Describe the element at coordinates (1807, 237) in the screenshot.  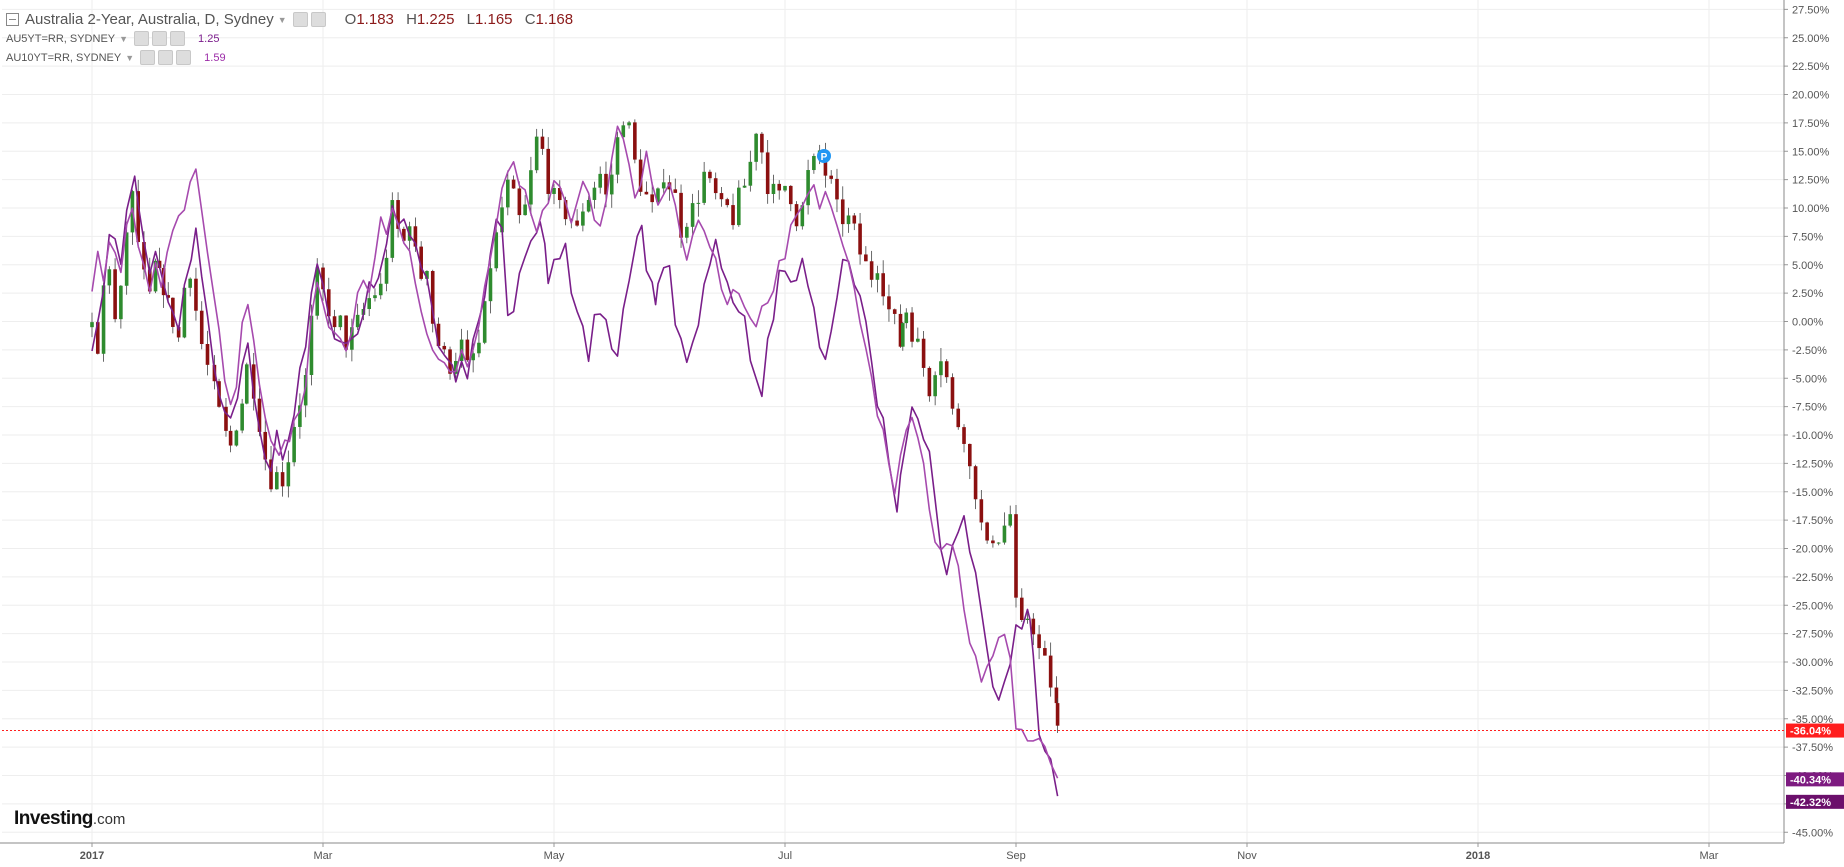
I see `y-tick-label: 7.50%` at that location.